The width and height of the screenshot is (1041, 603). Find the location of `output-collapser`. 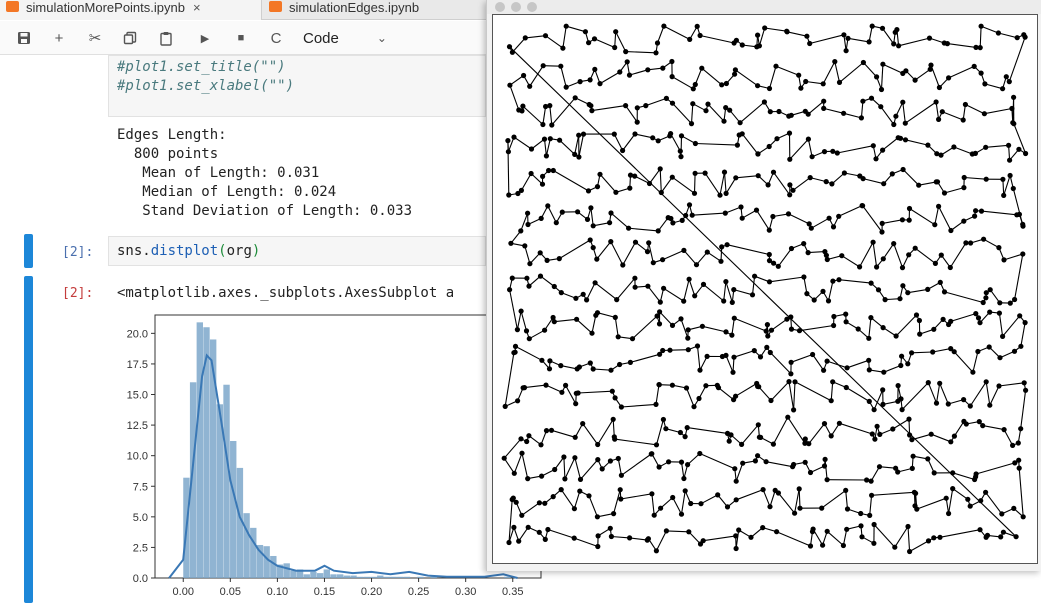

output-collapser is located at coordinates (28, 439).